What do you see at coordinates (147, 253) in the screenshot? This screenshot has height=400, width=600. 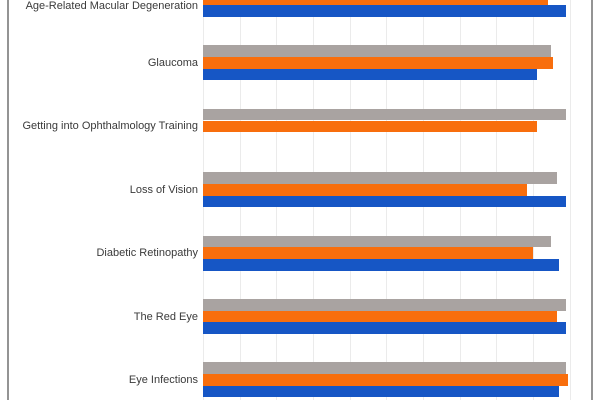 I see `category-label: Diabetic Retinopathy` at bounding box center [147, 253].